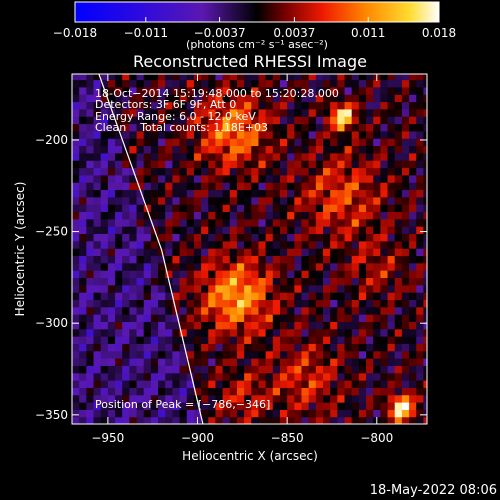 The image size is (500, 500). Describe the element at coordinates (51, 140) in the screenshot. I see `y-tick-label: −200` at that location.